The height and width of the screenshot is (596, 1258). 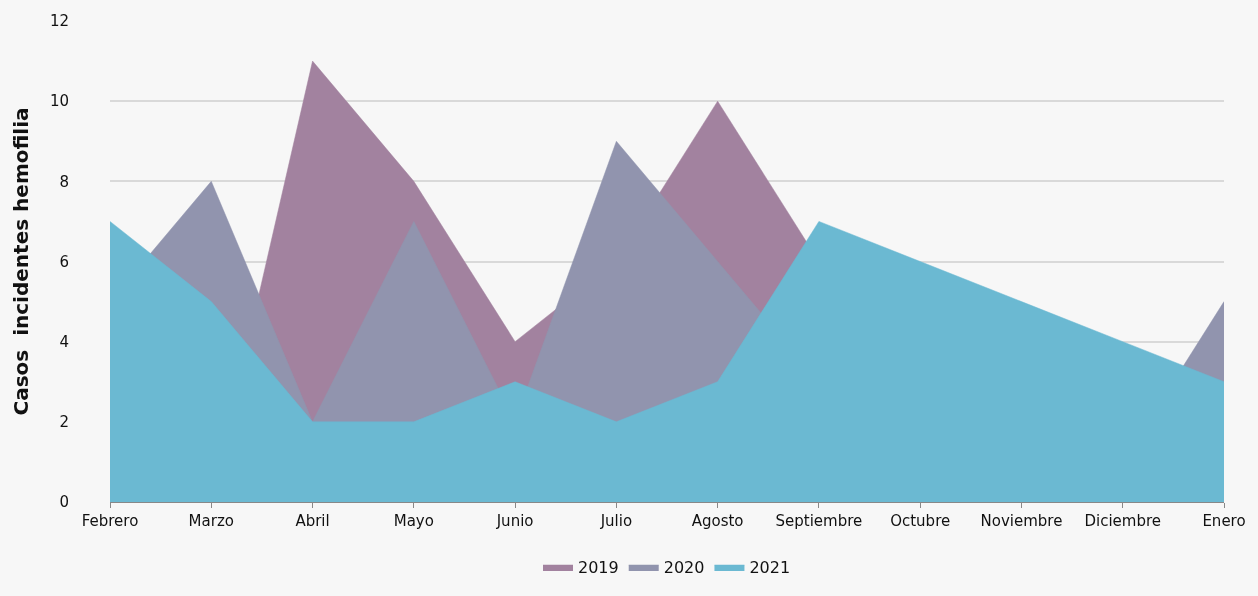 What do you see at coordinates (598, 568) in the screenshot?
I see `legend-label: 2019` at bounding box center [598, 568].